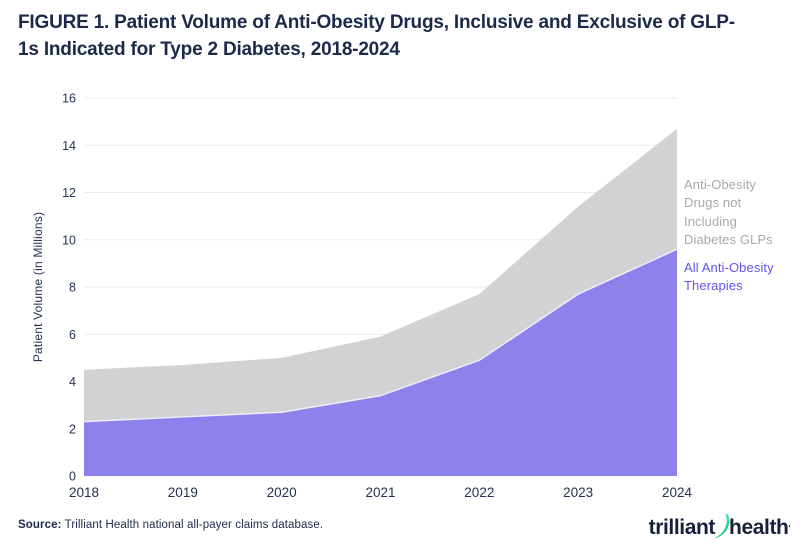 The width and height of the screenshot is (800, 555). What do you see at coordinates (69, 240) in the screenshot?
I see `y-tick-label: 10` at bounding box center [69, 240].